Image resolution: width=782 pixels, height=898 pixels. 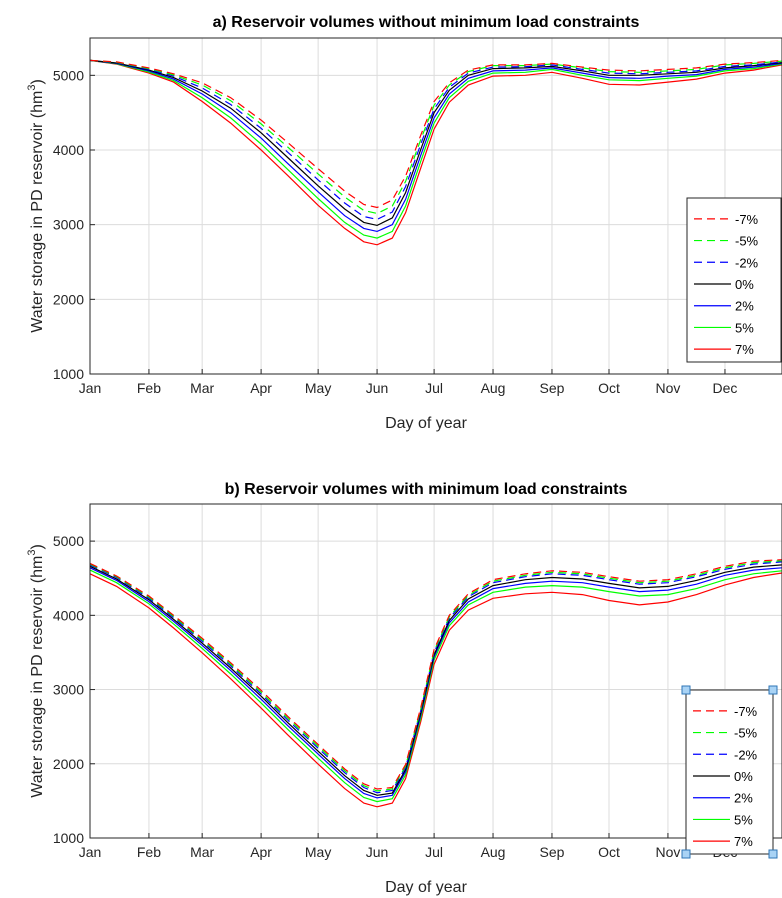 What do you see at coordinates (435, 134) in the screenshot?
I see `series-line-minus7pct` at bounding box center [435, 134].